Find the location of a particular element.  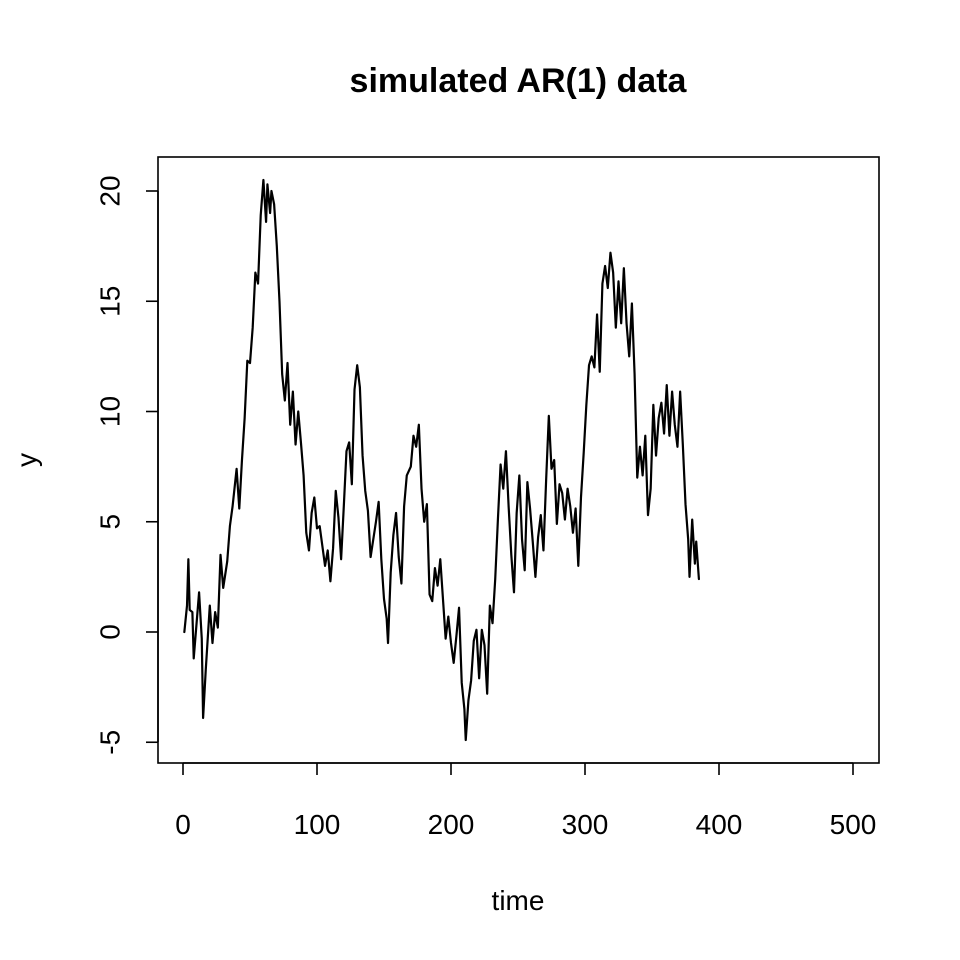

x-tick-label: 200 is located at coordinates (451, 824).